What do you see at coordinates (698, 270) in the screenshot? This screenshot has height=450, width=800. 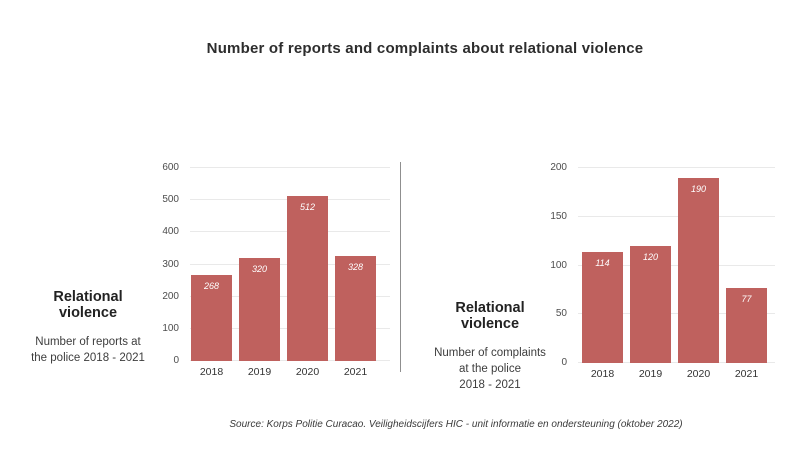 I see `bar-2020: 190` at bounding box center [698, 270].